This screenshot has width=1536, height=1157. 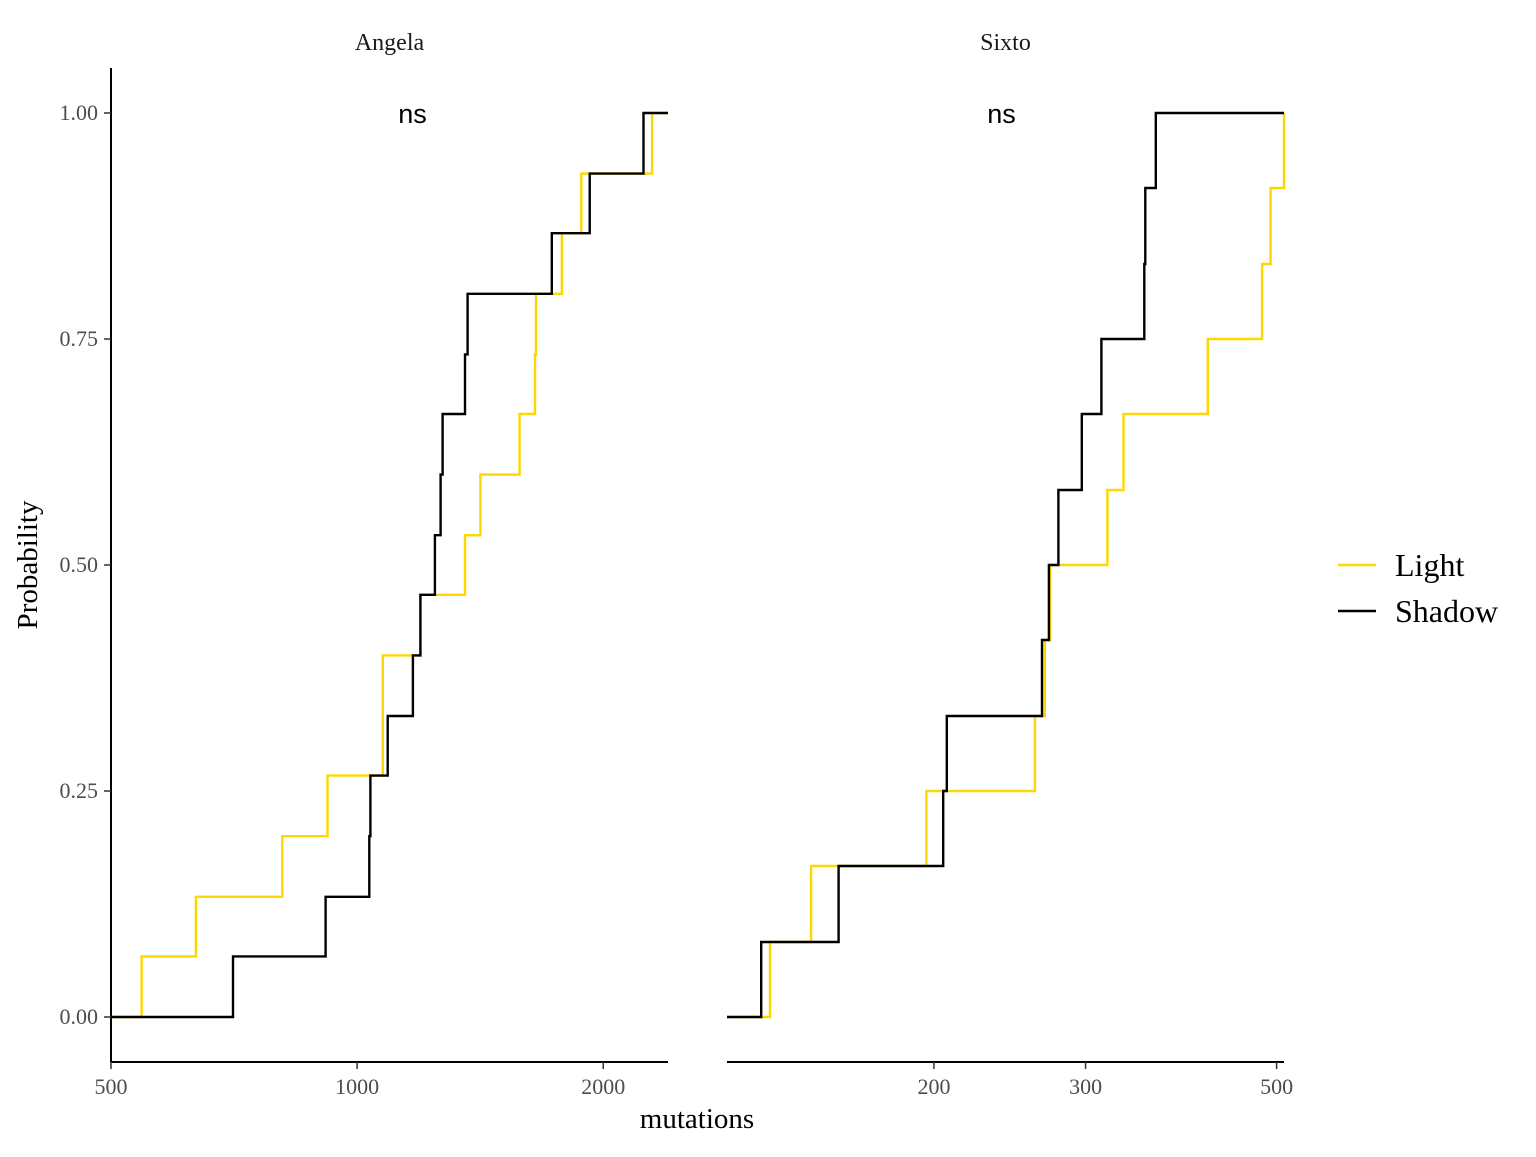 What do you see at coordinates (1429, 565) in the screenshot?
I see `legend-label-light: Light` at bounding box center [1429, 565].